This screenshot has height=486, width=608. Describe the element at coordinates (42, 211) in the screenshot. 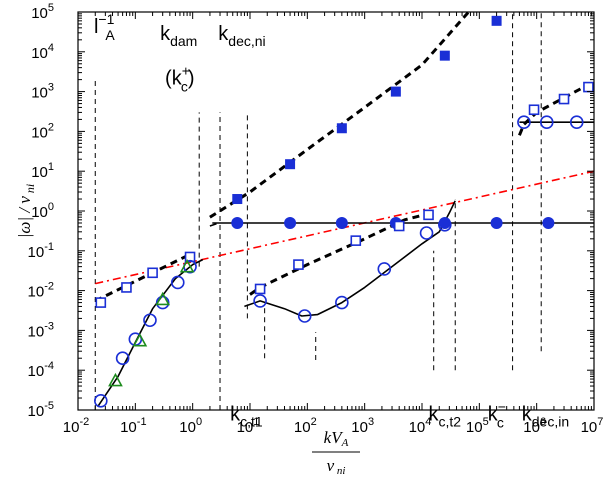

I see `y-tick-label-5: 10⁰` at that location.